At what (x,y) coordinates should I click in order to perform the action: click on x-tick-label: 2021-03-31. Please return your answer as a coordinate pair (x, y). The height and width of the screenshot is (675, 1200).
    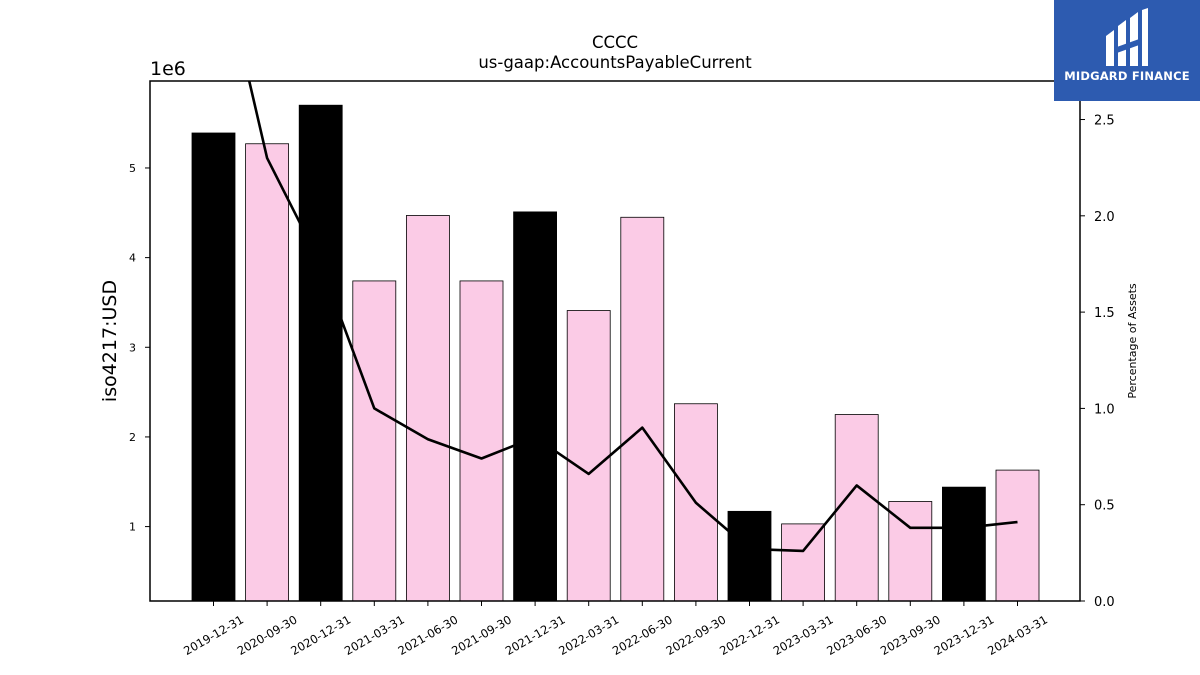
    Looking at the image, I should click on (374, 635).